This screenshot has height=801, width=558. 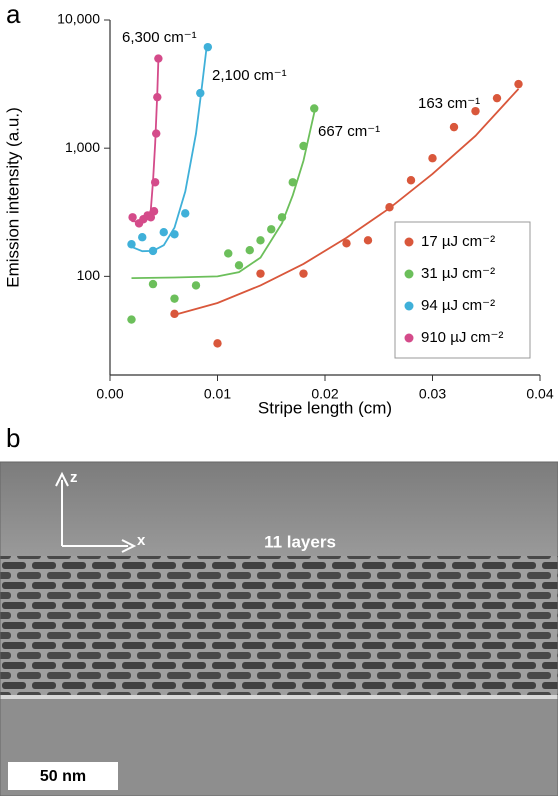 What do you see at coordinates (109, 394) in the screenshot?
I see `x-tick-label: 0.00` at bounding box center [109, 394].